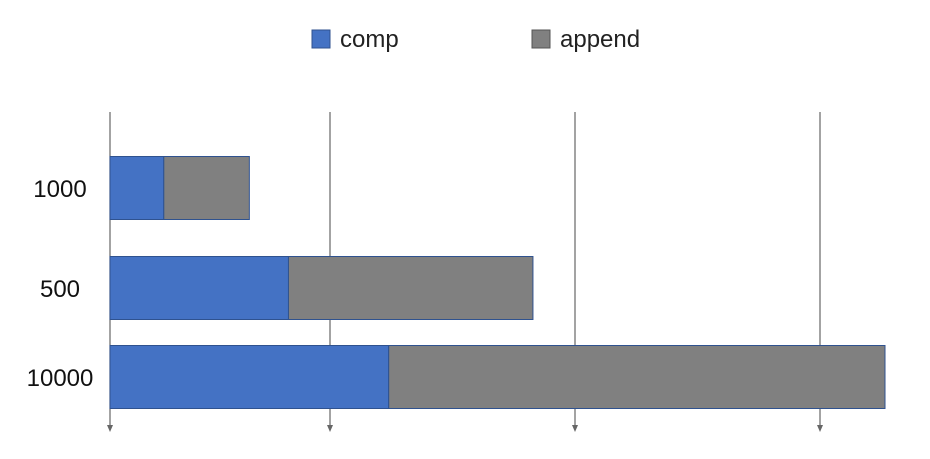 The width and height of the screenshot is (930, 459). I want to click on legend-label-append: append, so click(600, 39).